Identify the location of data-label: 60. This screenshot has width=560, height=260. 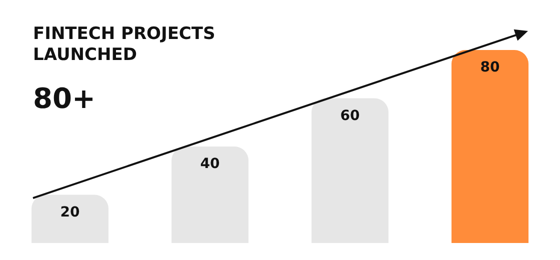
(350, 116).